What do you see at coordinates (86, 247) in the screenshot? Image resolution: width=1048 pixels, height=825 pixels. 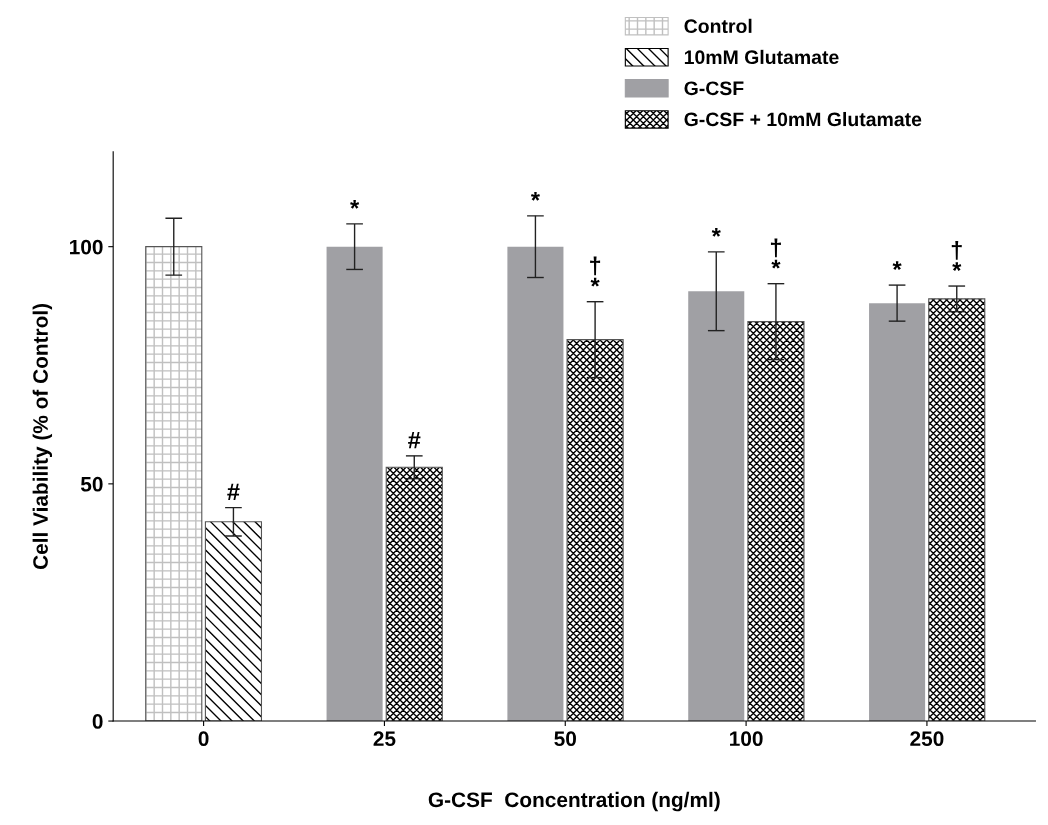 I see `y-tick-label: 100` at bounding box center [86, 247].